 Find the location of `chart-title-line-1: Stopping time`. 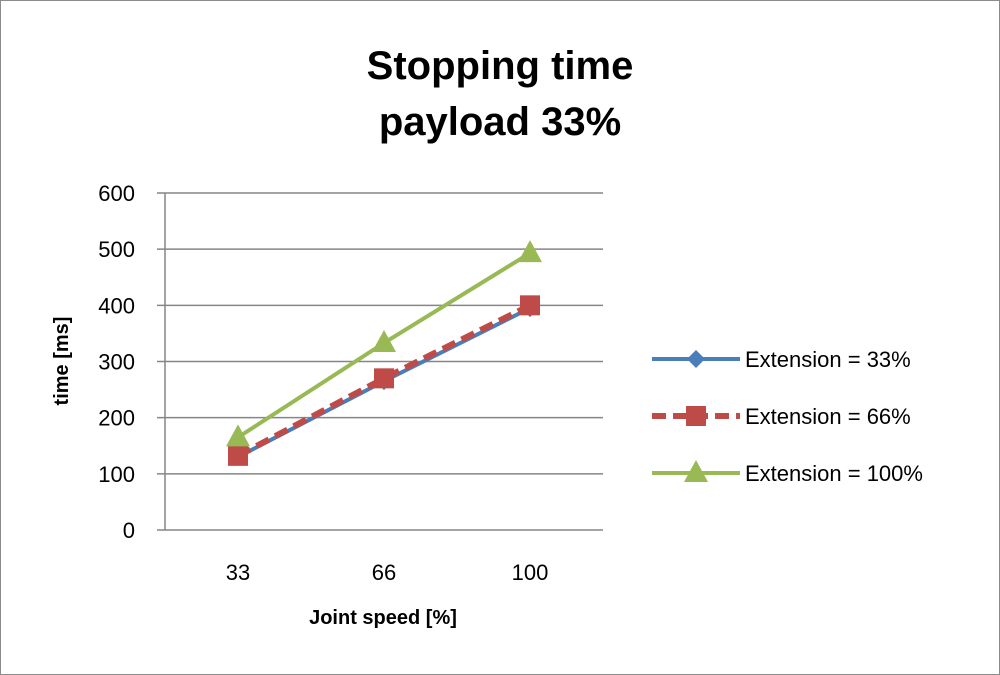

chart-title-line-1: Stopping time is located at coordinates (500, 66).